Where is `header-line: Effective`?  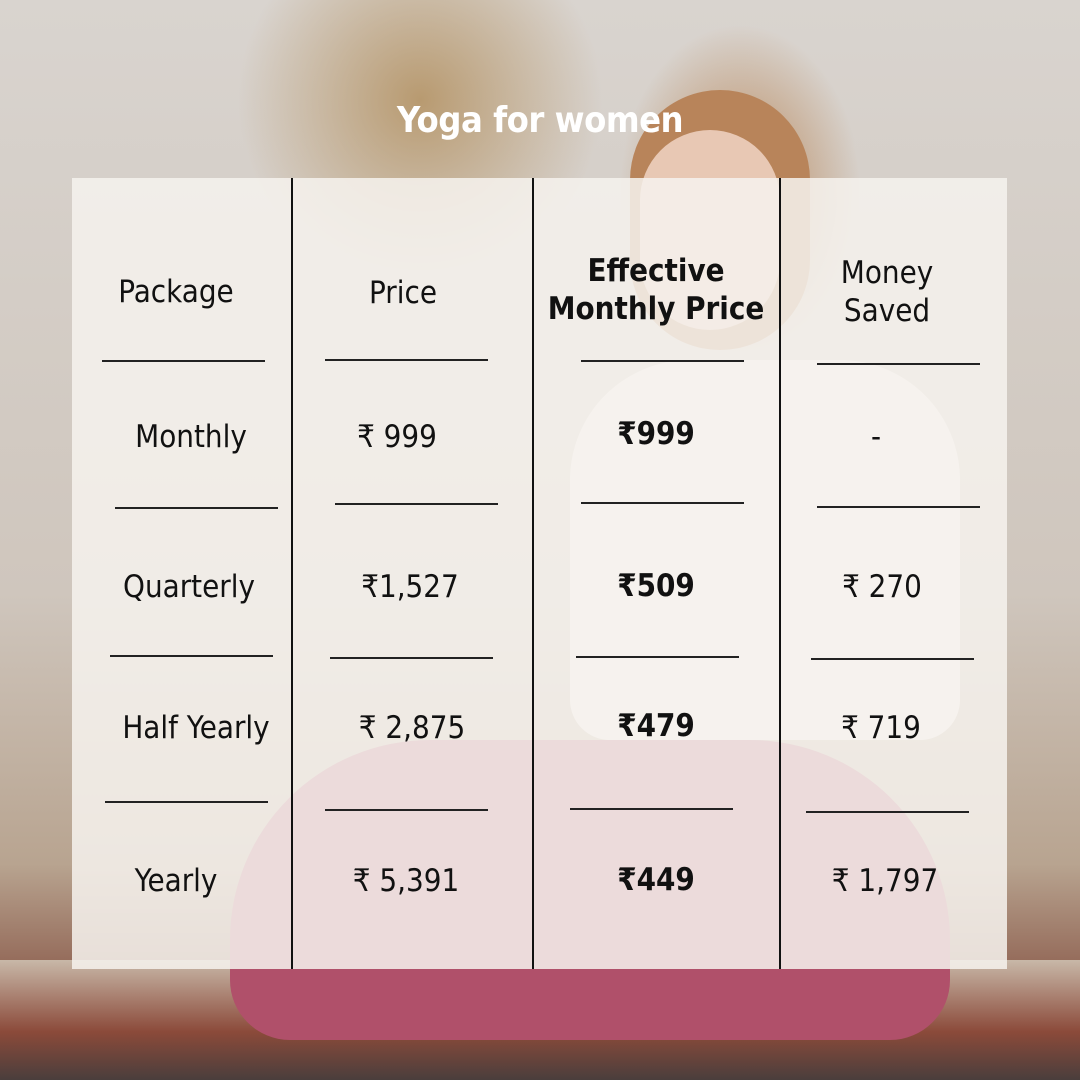 header-line: Effective is located at coordinates (656, 271).